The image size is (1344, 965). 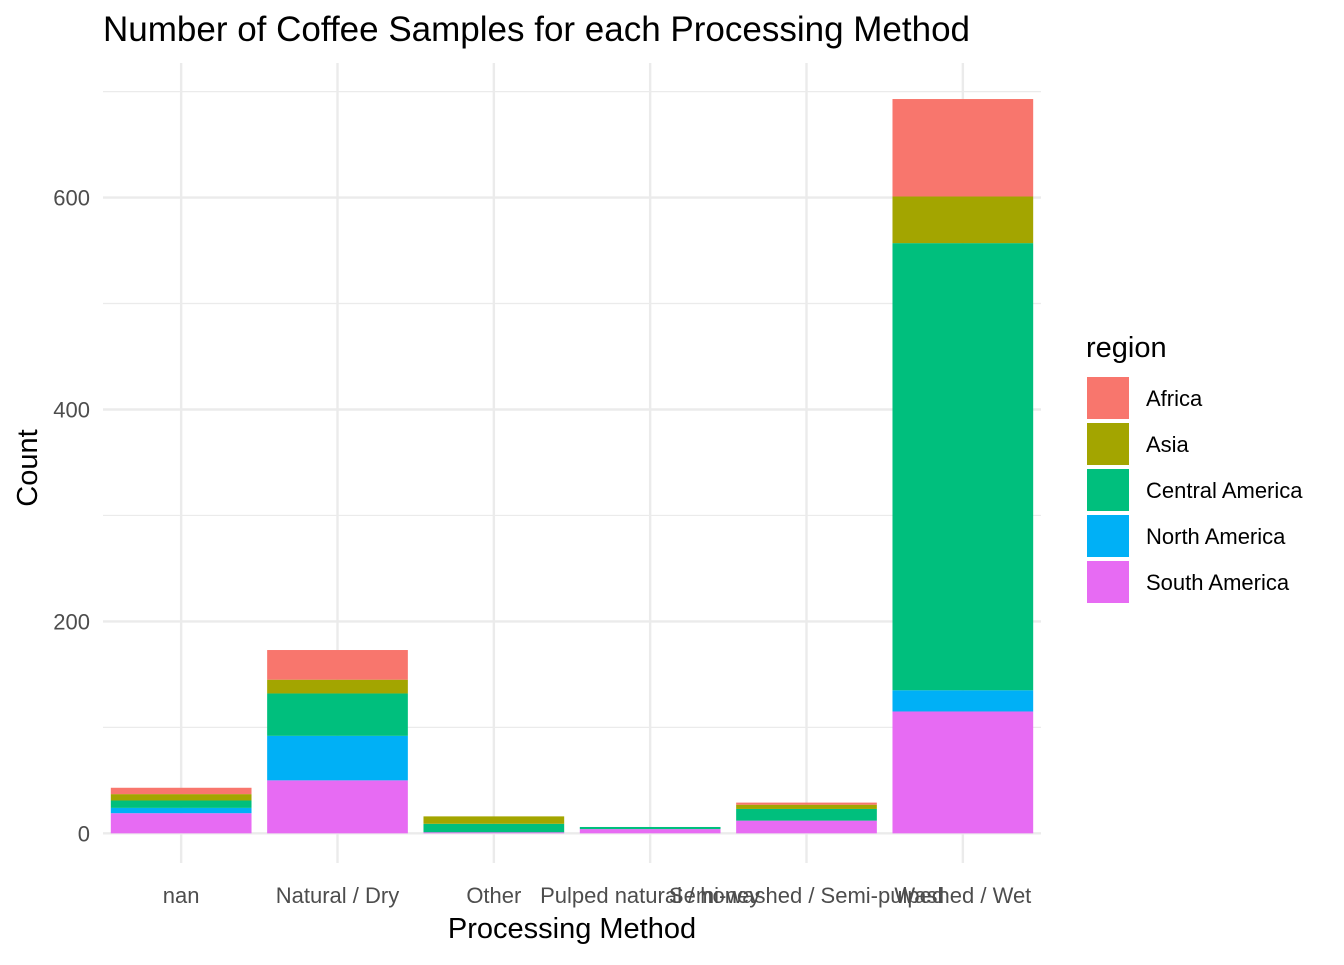 I want to click on y-axis-title: Count, so click(x=28, y=467).